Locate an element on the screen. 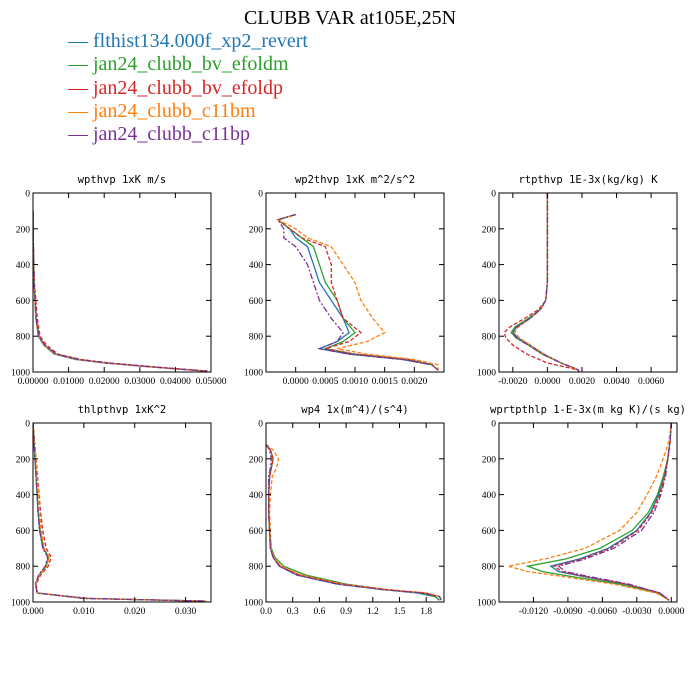 This screenshot has width=700, height=700. panel-title: rtpthvp 1E-3x(kg/kg) K is located at coordinates (588, 180).